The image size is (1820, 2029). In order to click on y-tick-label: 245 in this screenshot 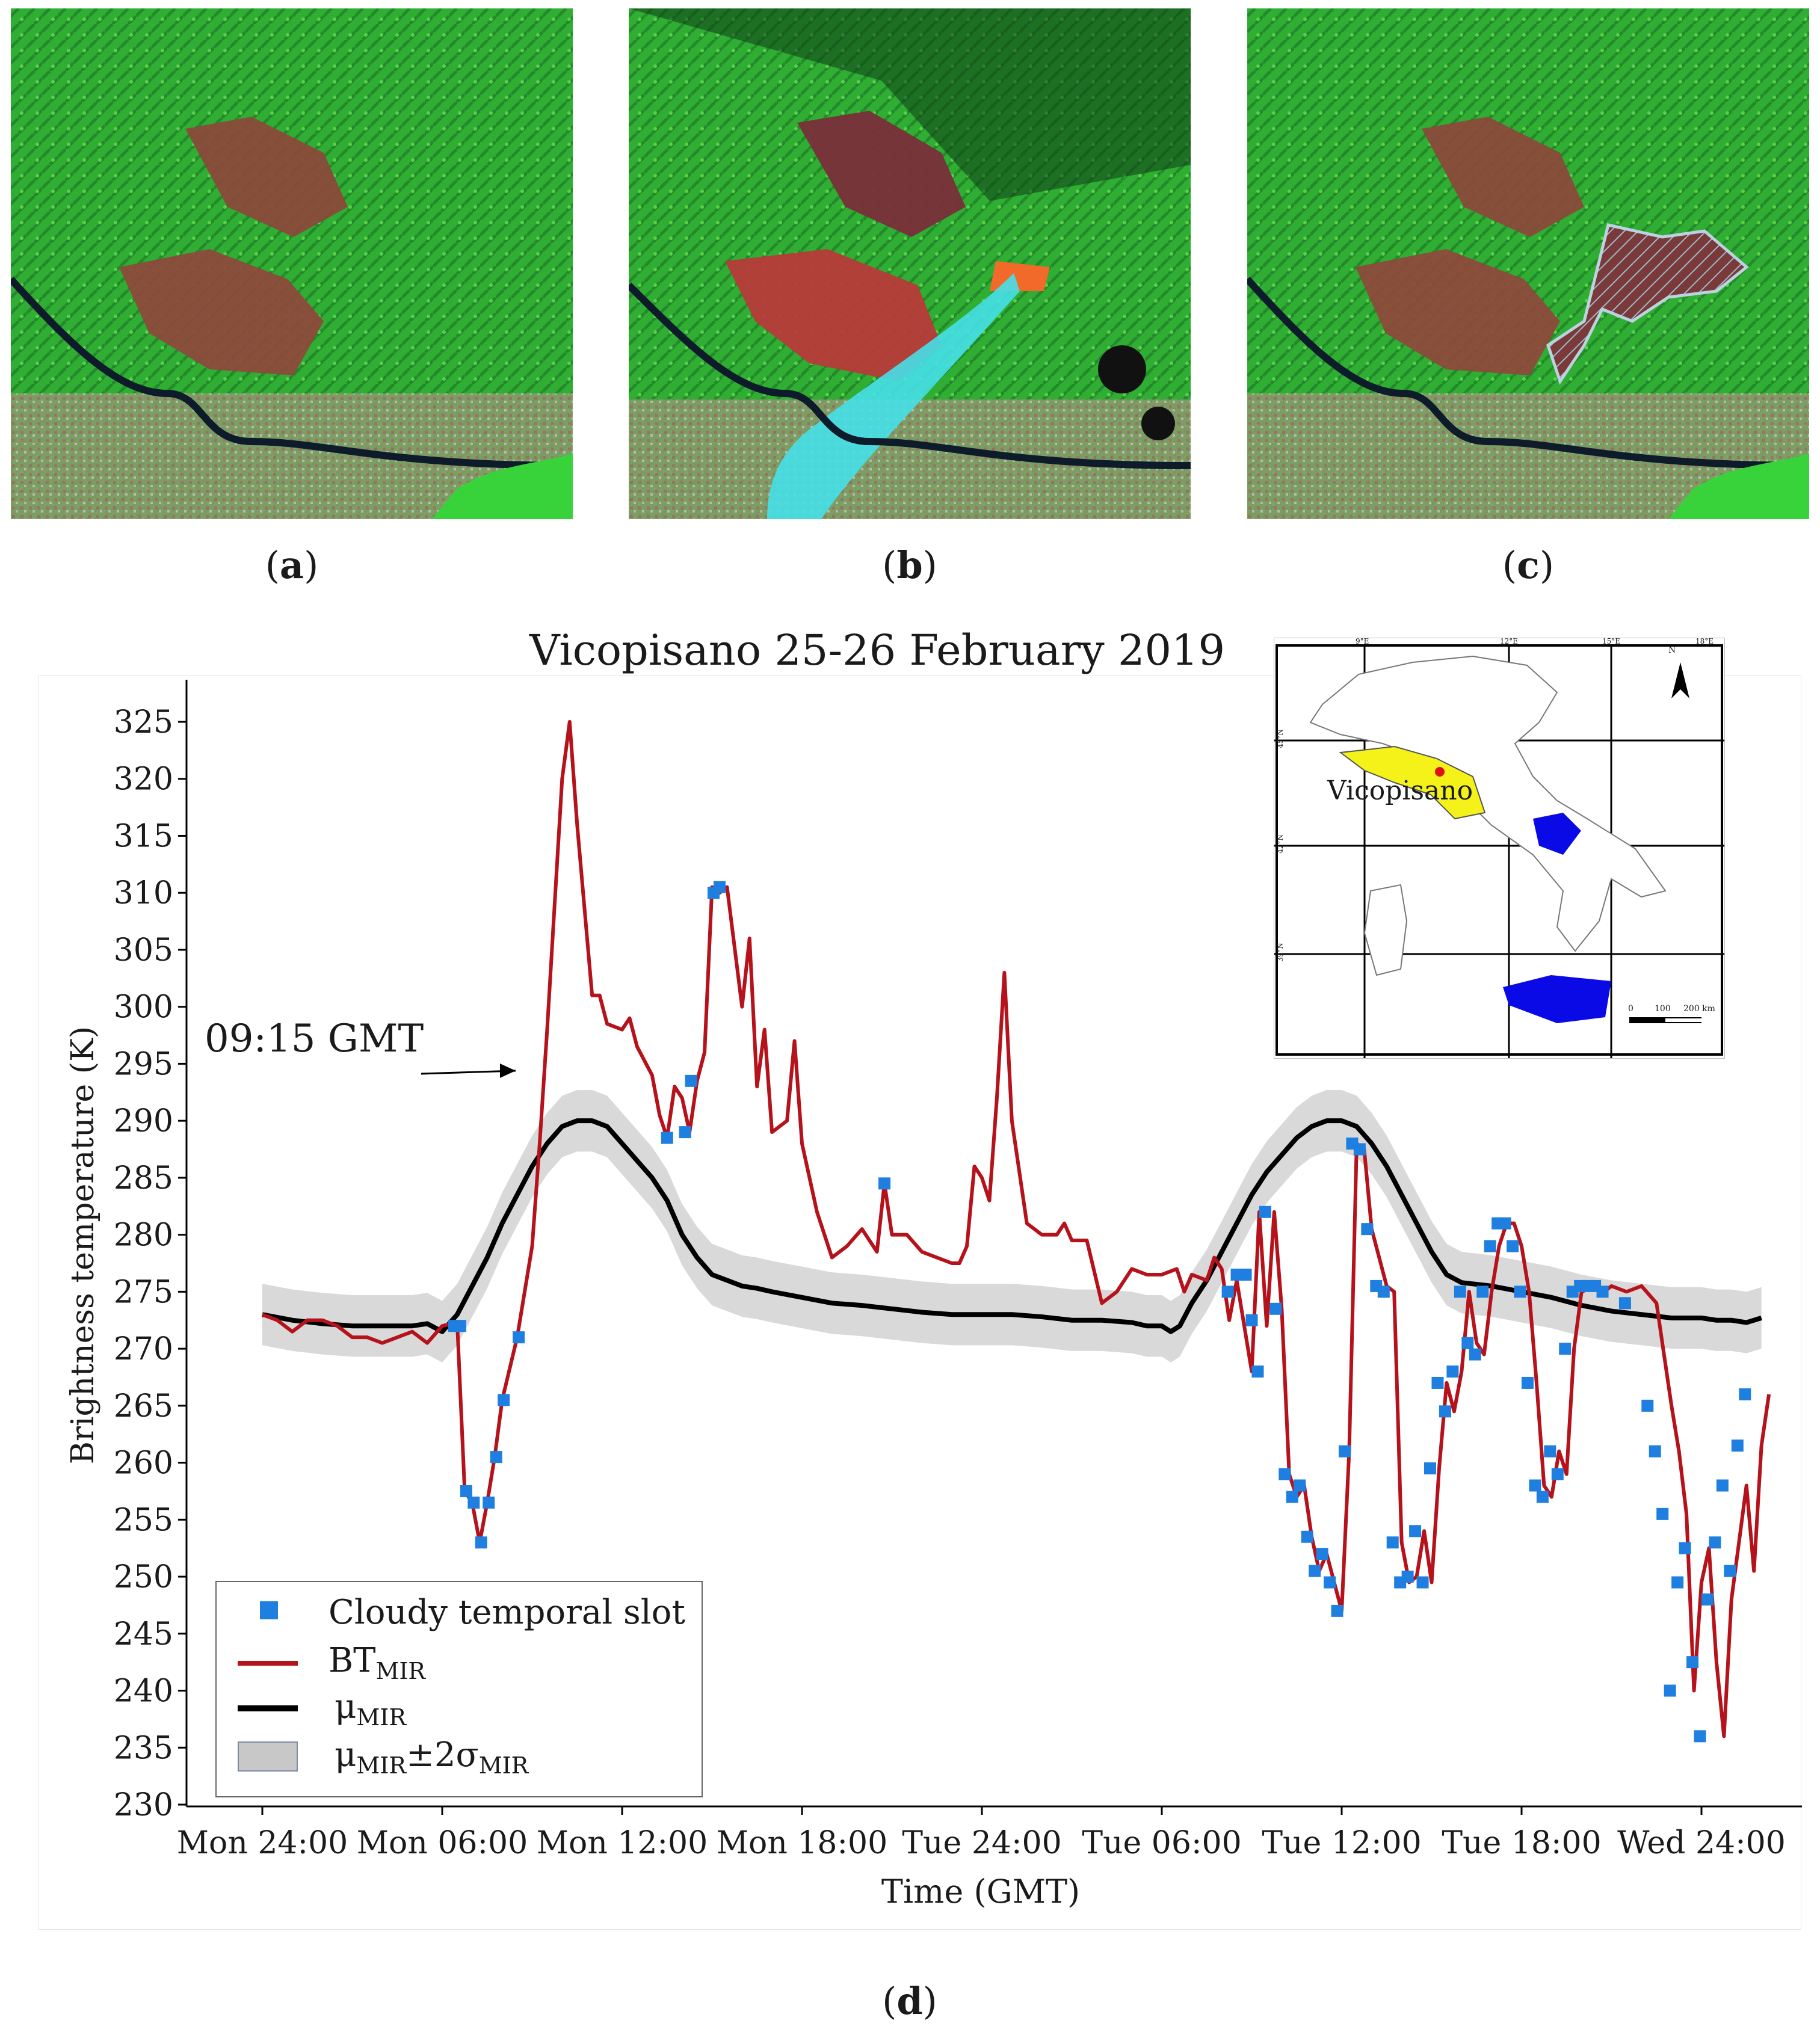, I will do `click(143, 1634)`.